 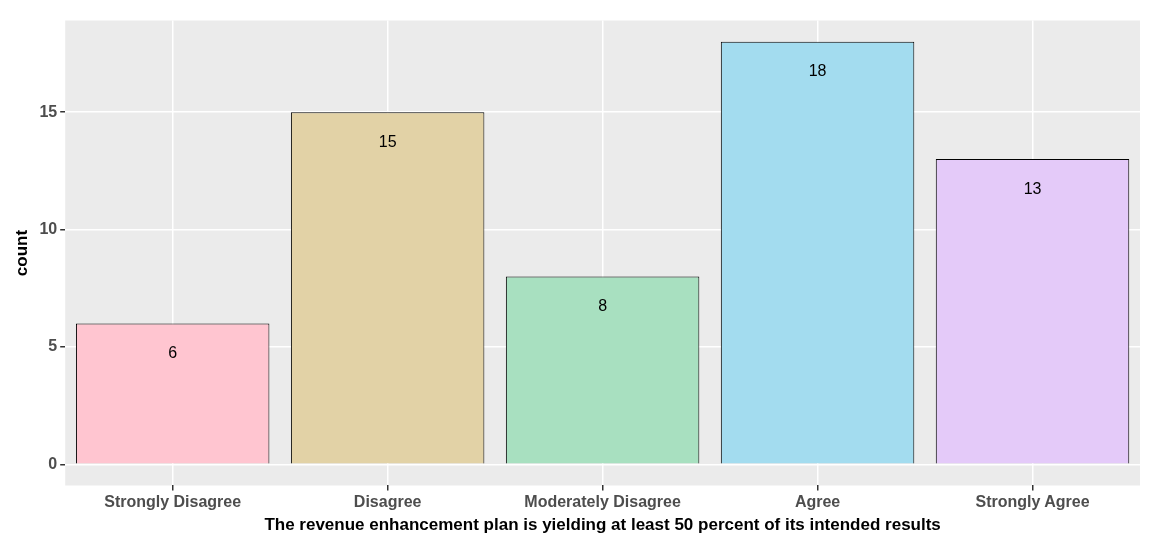 I want to click on data-label: 8, so click(x=603, y=305).